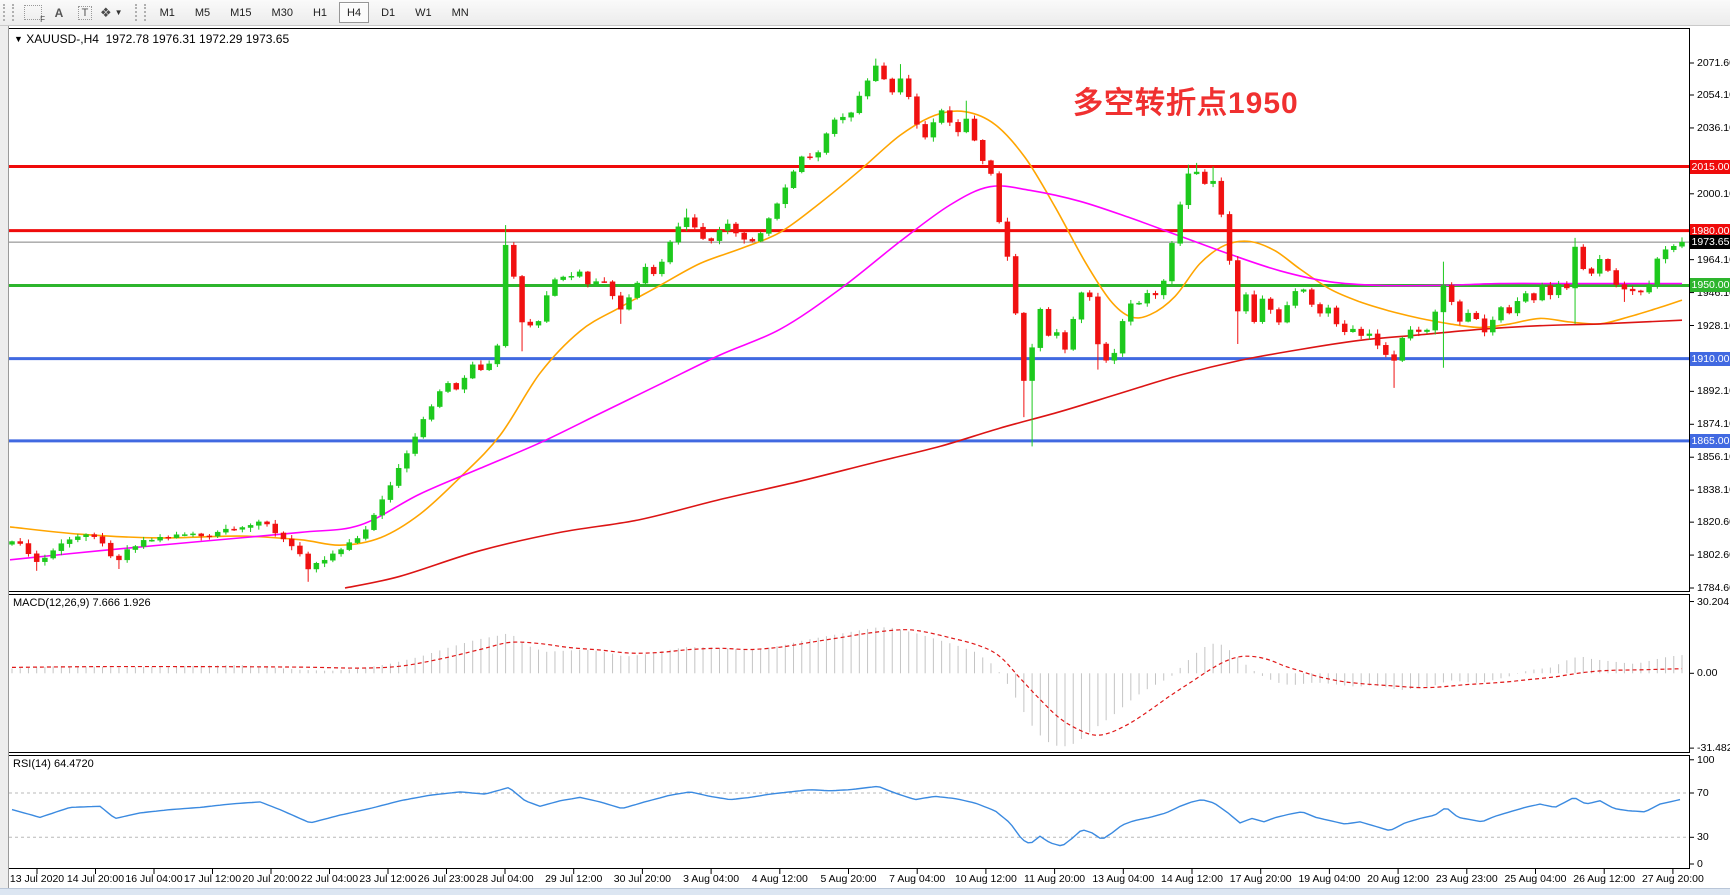 This screenshot has width=1730, height=895. I want to click on rsi-line, so click(846, 816).